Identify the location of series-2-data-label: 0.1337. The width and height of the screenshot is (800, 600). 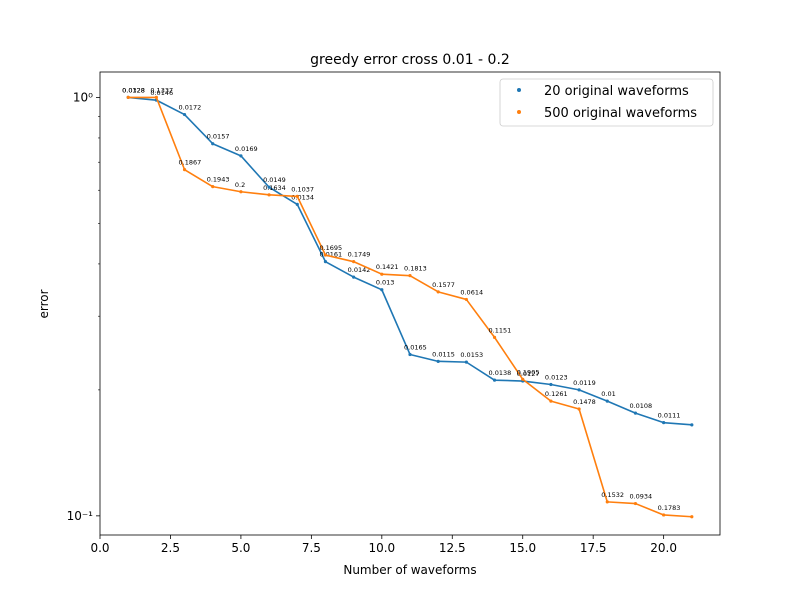
(161, 90).